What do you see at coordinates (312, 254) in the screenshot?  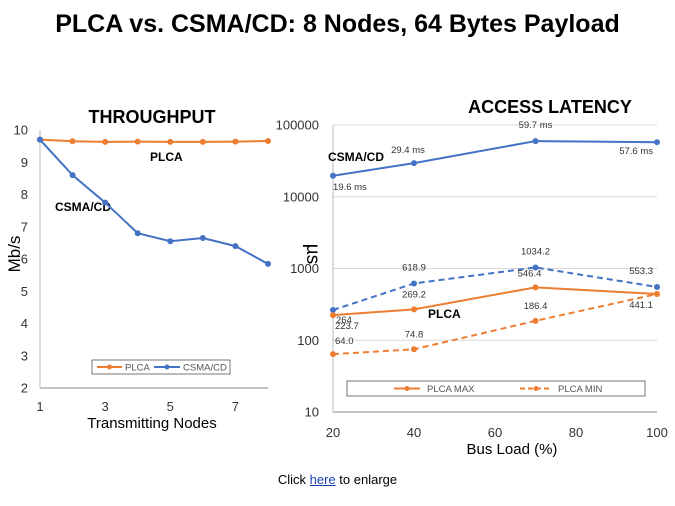 I see `latency-y-label: µs` at bounding box center [312, 254].